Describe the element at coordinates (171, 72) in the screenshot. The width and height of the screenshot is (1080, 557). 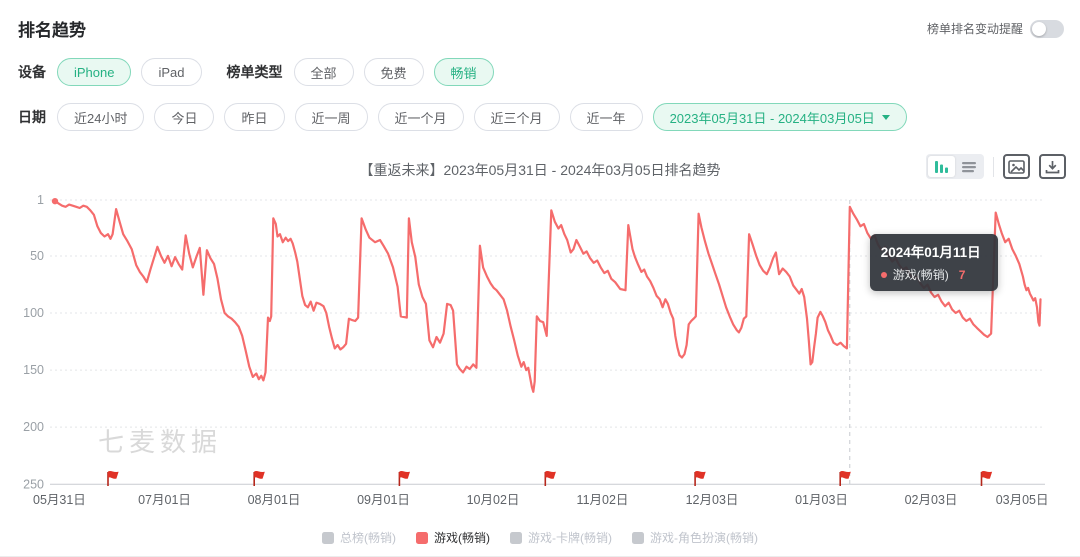
I see `device-option-iPad: iPad` at that location.